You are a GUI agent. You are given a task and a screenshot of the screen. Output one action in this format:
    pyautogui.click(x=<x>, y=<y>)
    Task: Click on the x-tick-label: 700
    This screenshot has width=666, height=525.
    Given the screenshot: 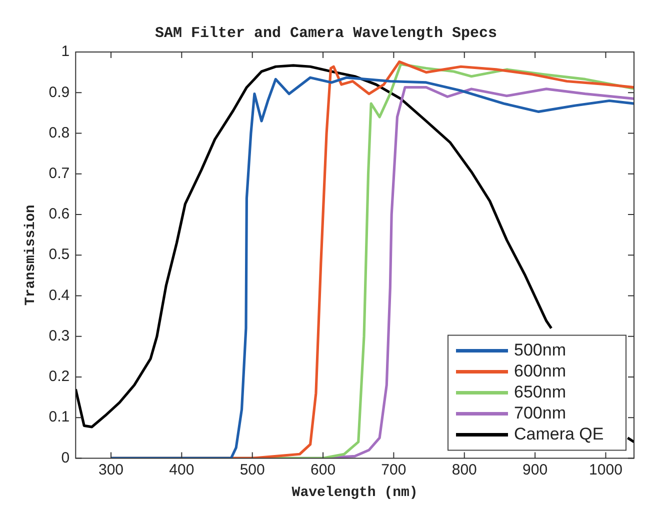 What is the action you would take?
    pyautogui.click(x=393, y=469)
    